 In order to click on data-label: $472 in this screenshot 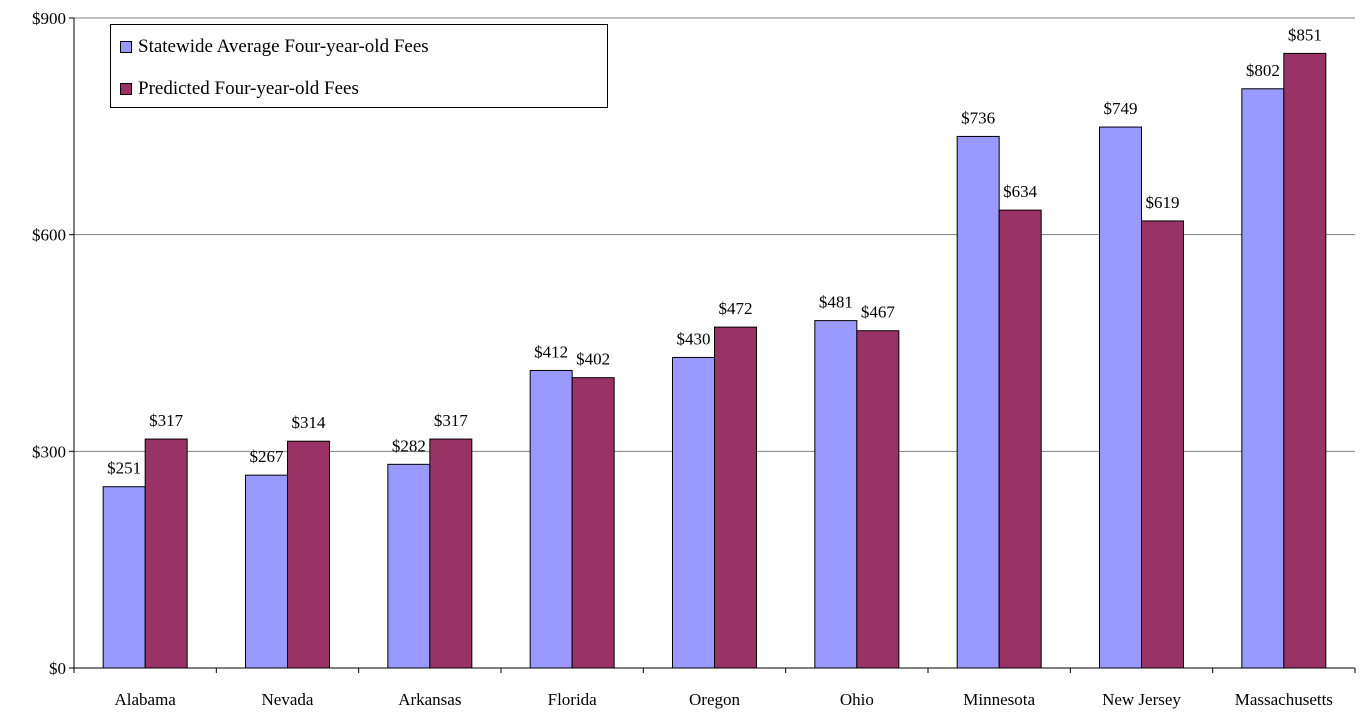, I will do `click(736, 308)`.